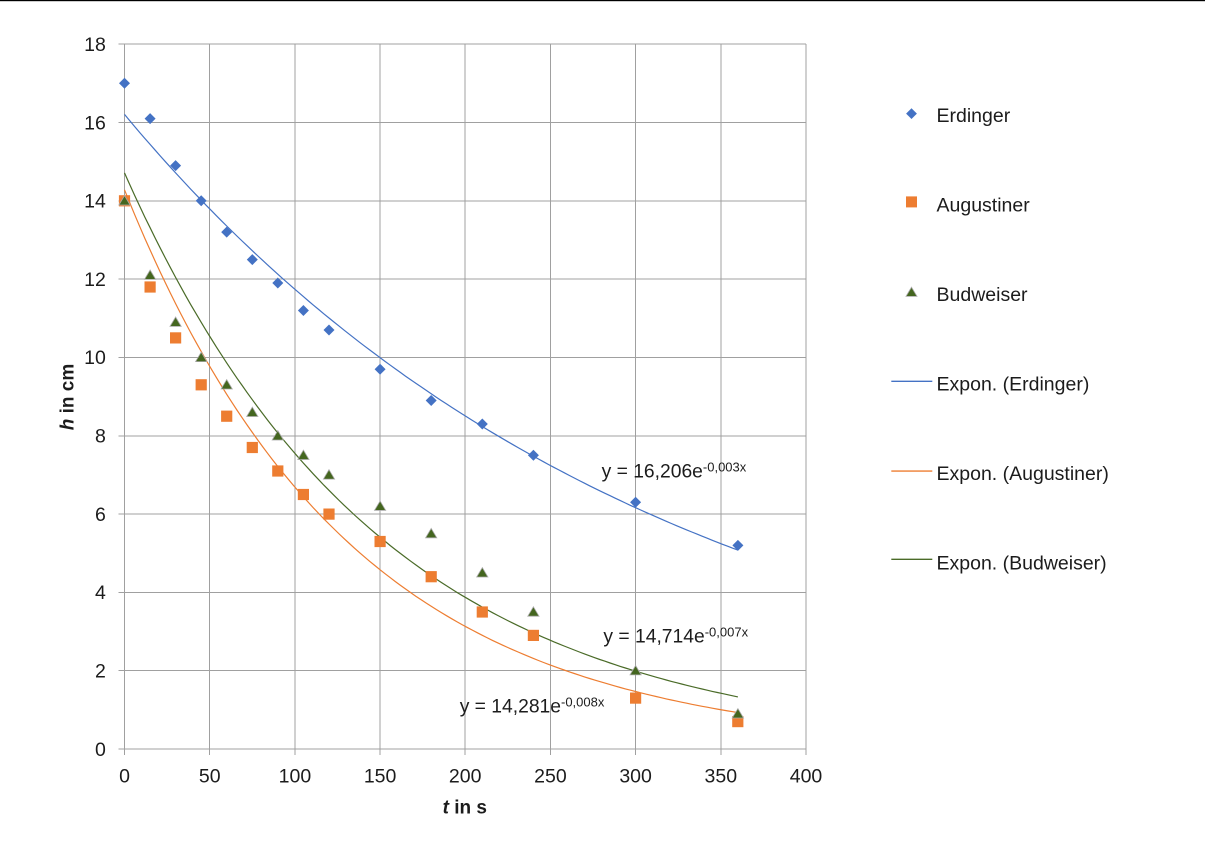  Describe the element at coordinates (1022, 564) in the screenshot. I see `svg-text: Expon. (Budweiser)` at that location.